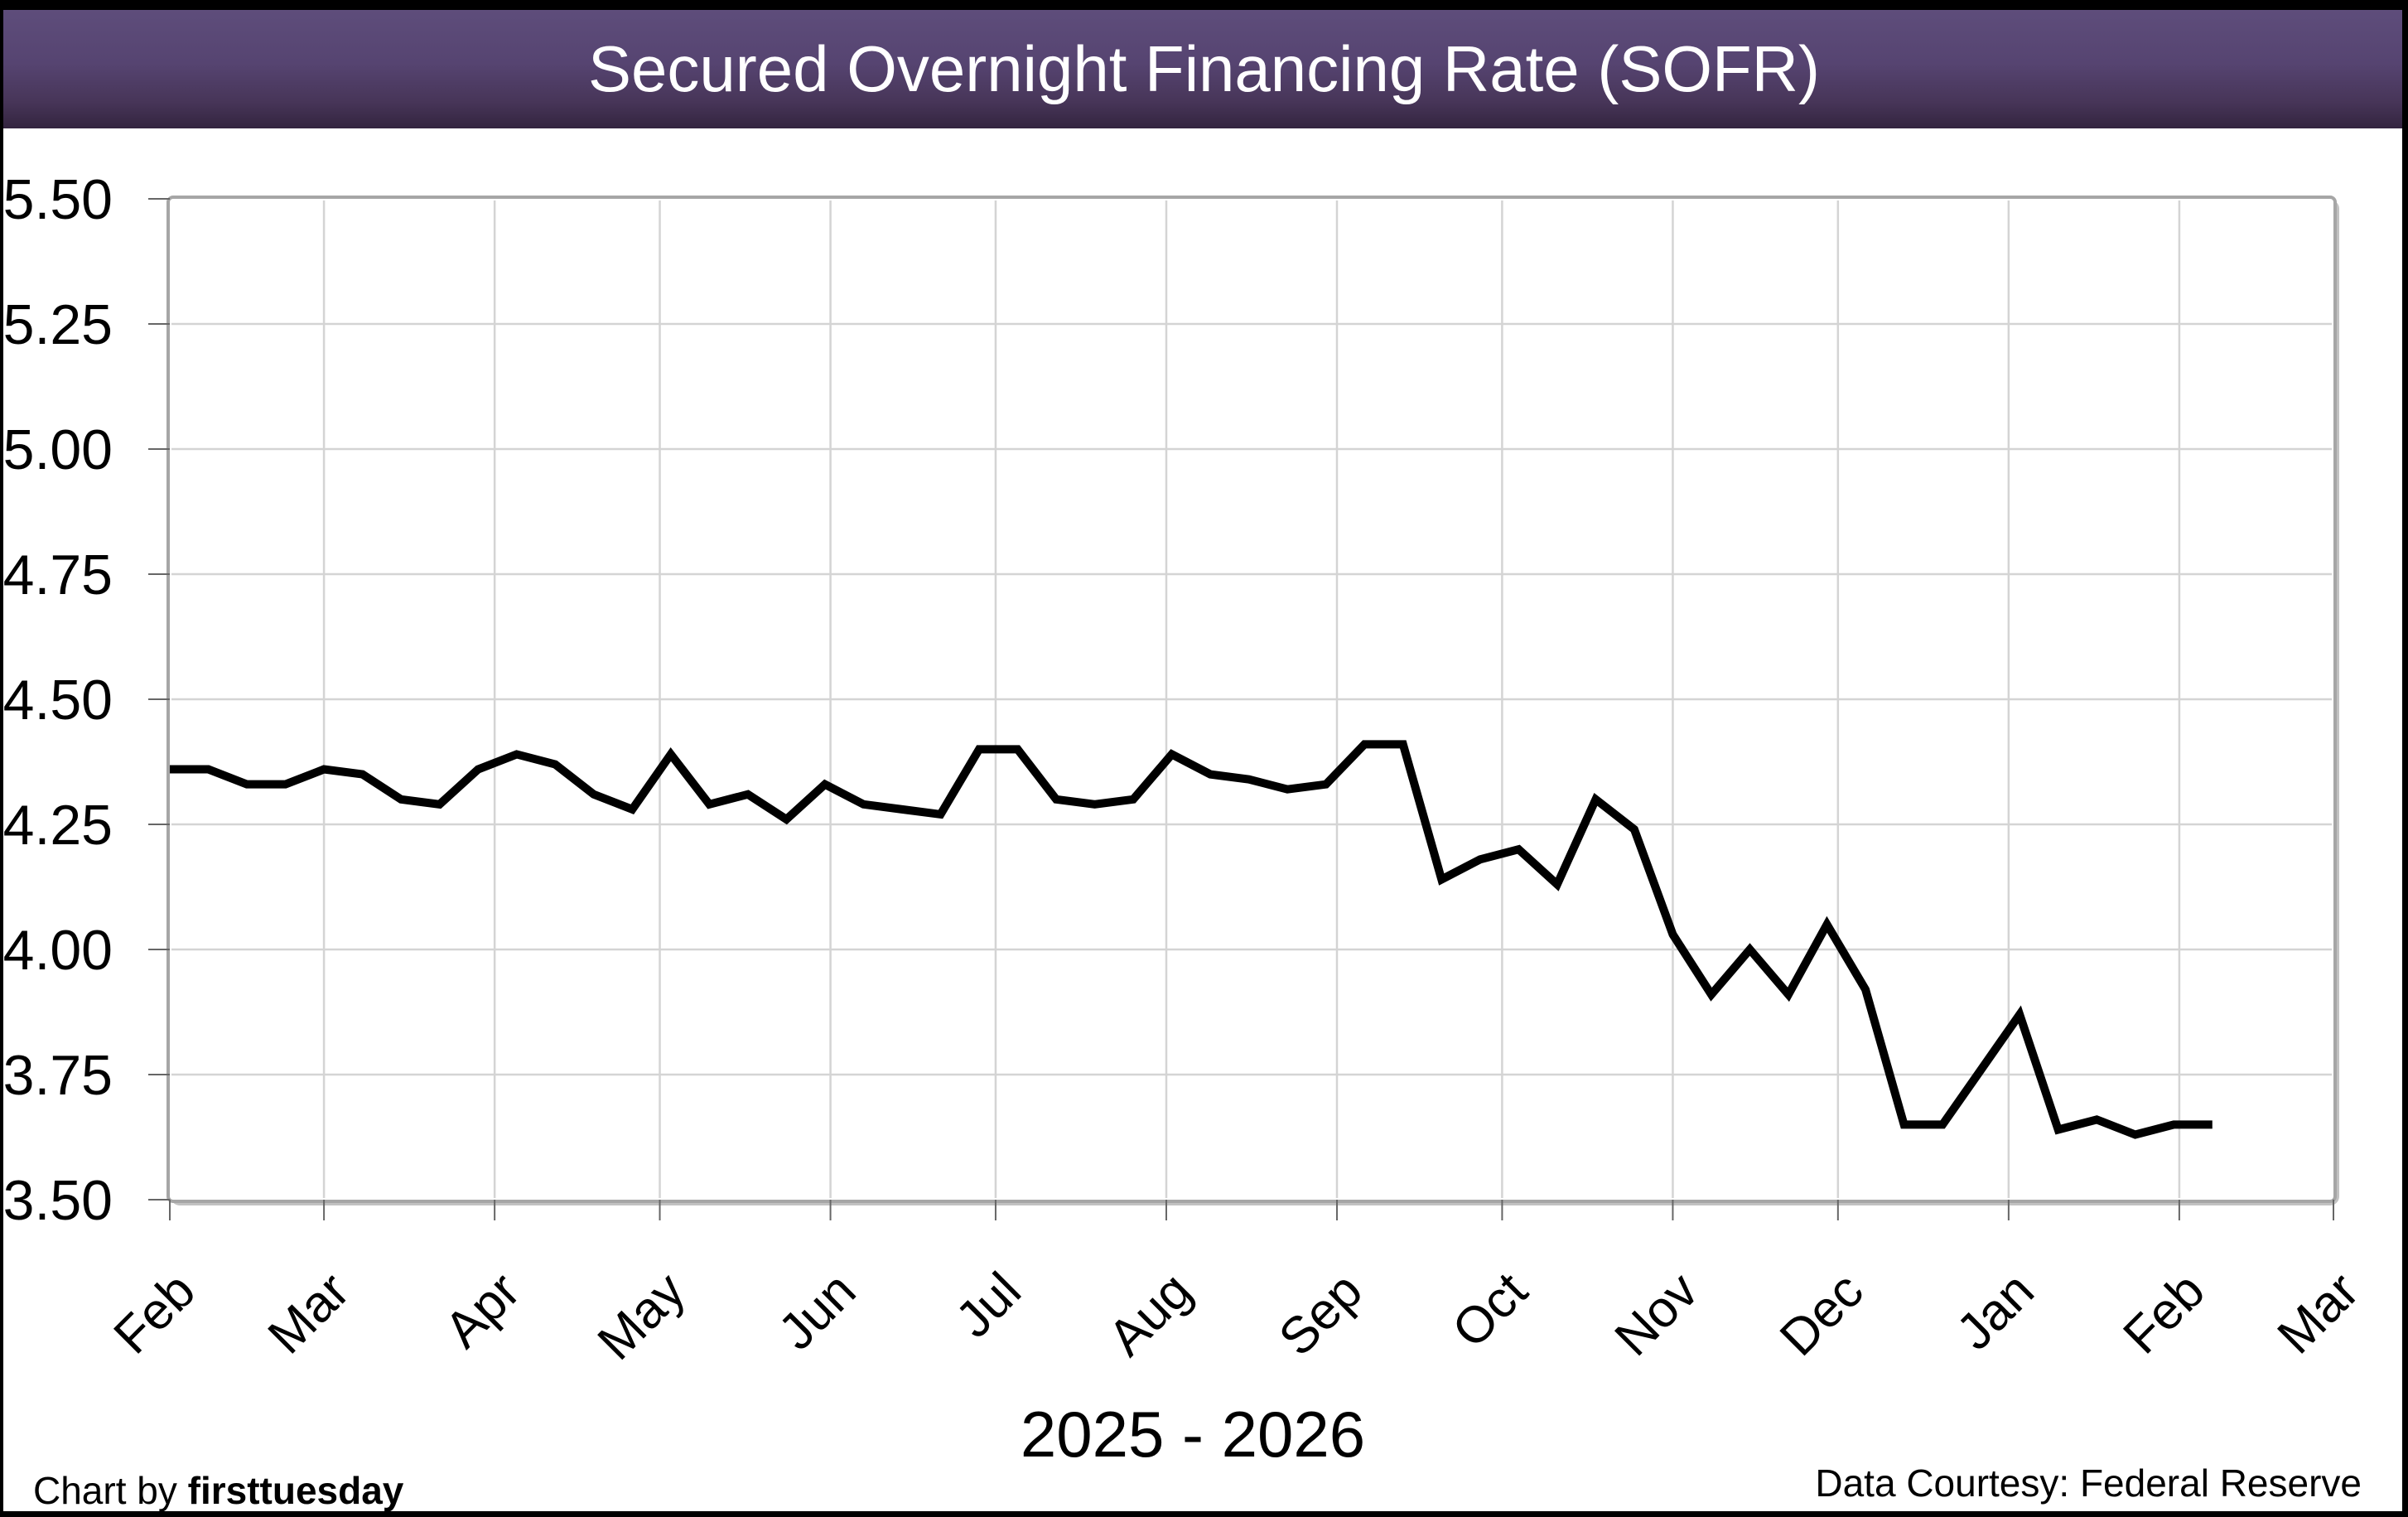  I want to click on x-tick-label: Aug, so click(1150, 1314).